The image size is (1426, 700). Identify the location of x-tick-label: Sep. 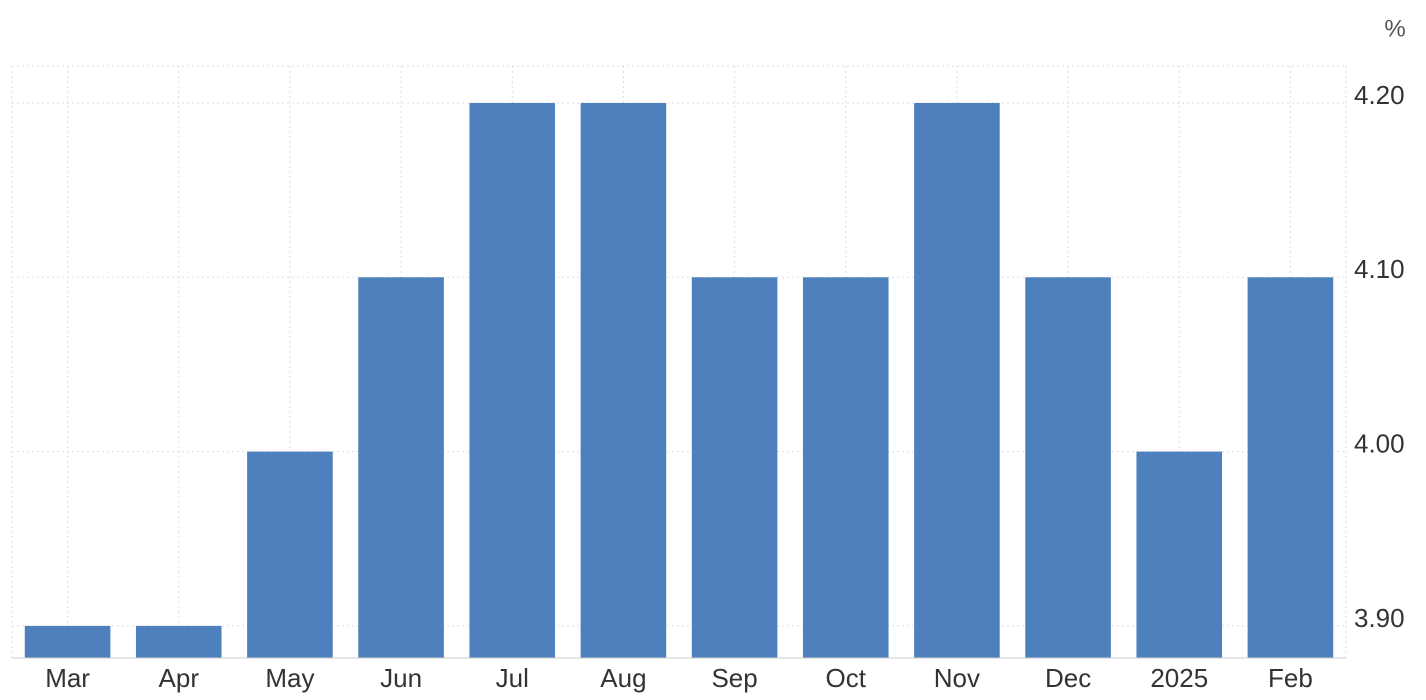
(734, 678).